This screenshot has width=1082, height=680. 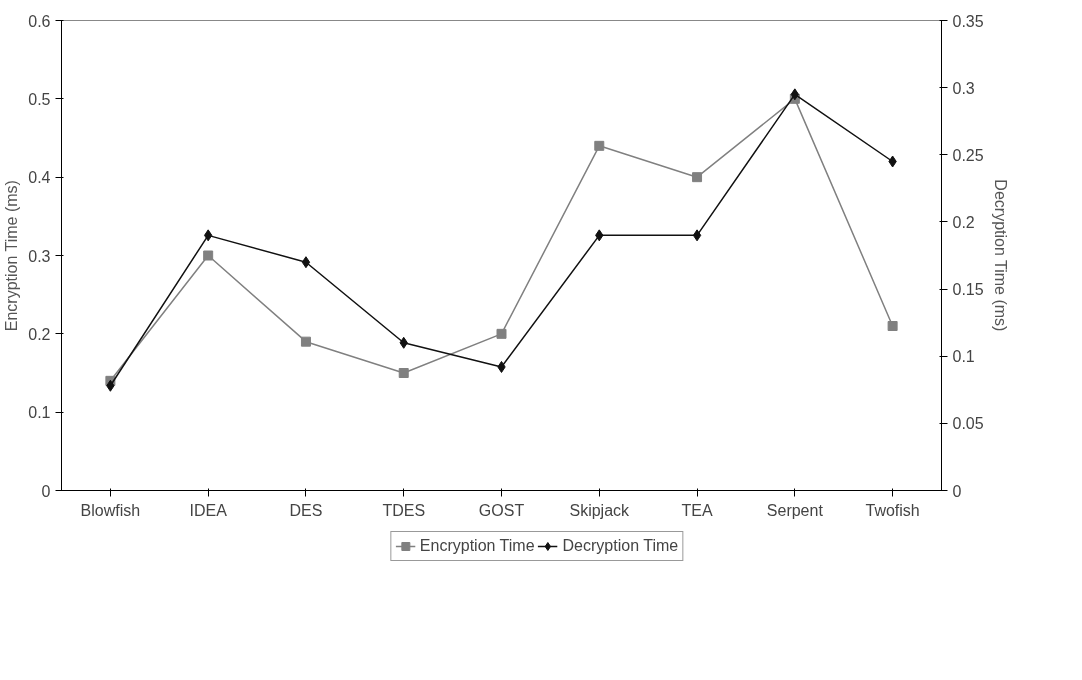 I want to click on y2-tick-label: 0.05, so click(x=968, y=424).